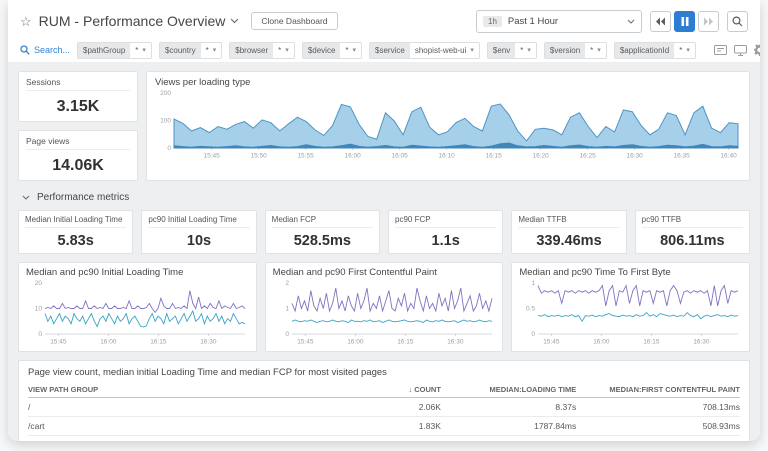 The image size is (768, 451). I want to click on gear-icon, so click(756, 50).